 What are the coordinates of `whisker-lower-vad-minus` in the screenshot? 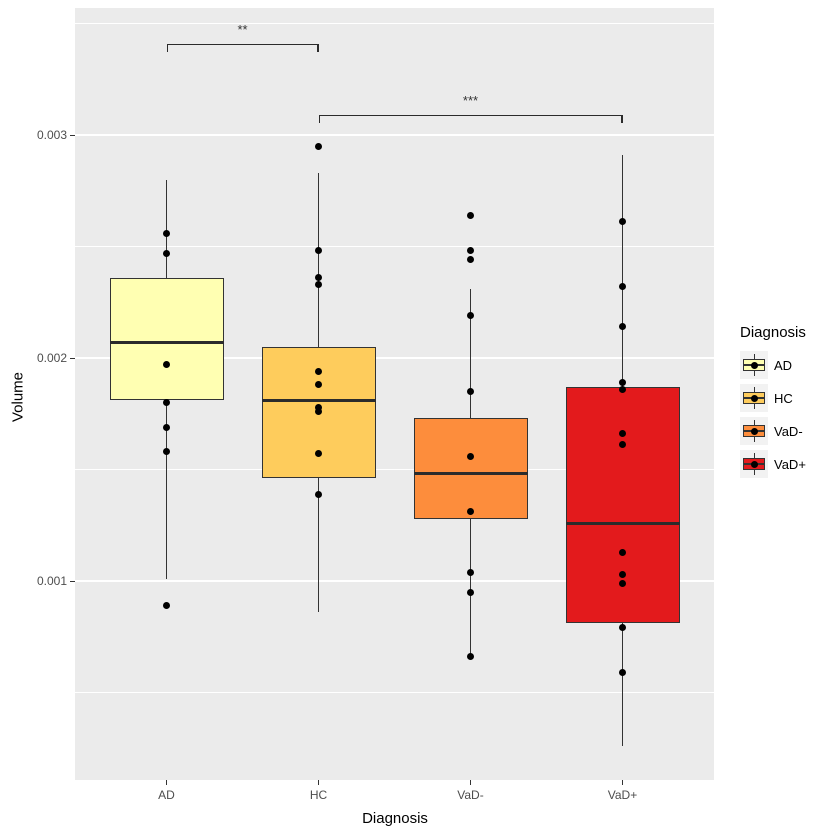 It's located at (470, 587).